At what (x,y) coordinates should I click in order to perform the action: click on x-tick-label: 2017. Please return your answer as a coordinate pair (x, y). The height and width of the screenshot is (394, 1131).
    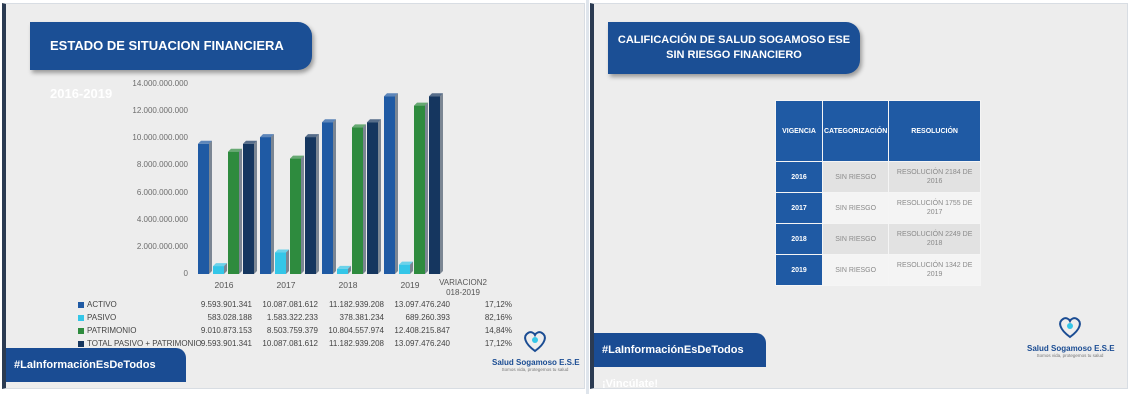
    Looking at the image, I should click on (286, 285).